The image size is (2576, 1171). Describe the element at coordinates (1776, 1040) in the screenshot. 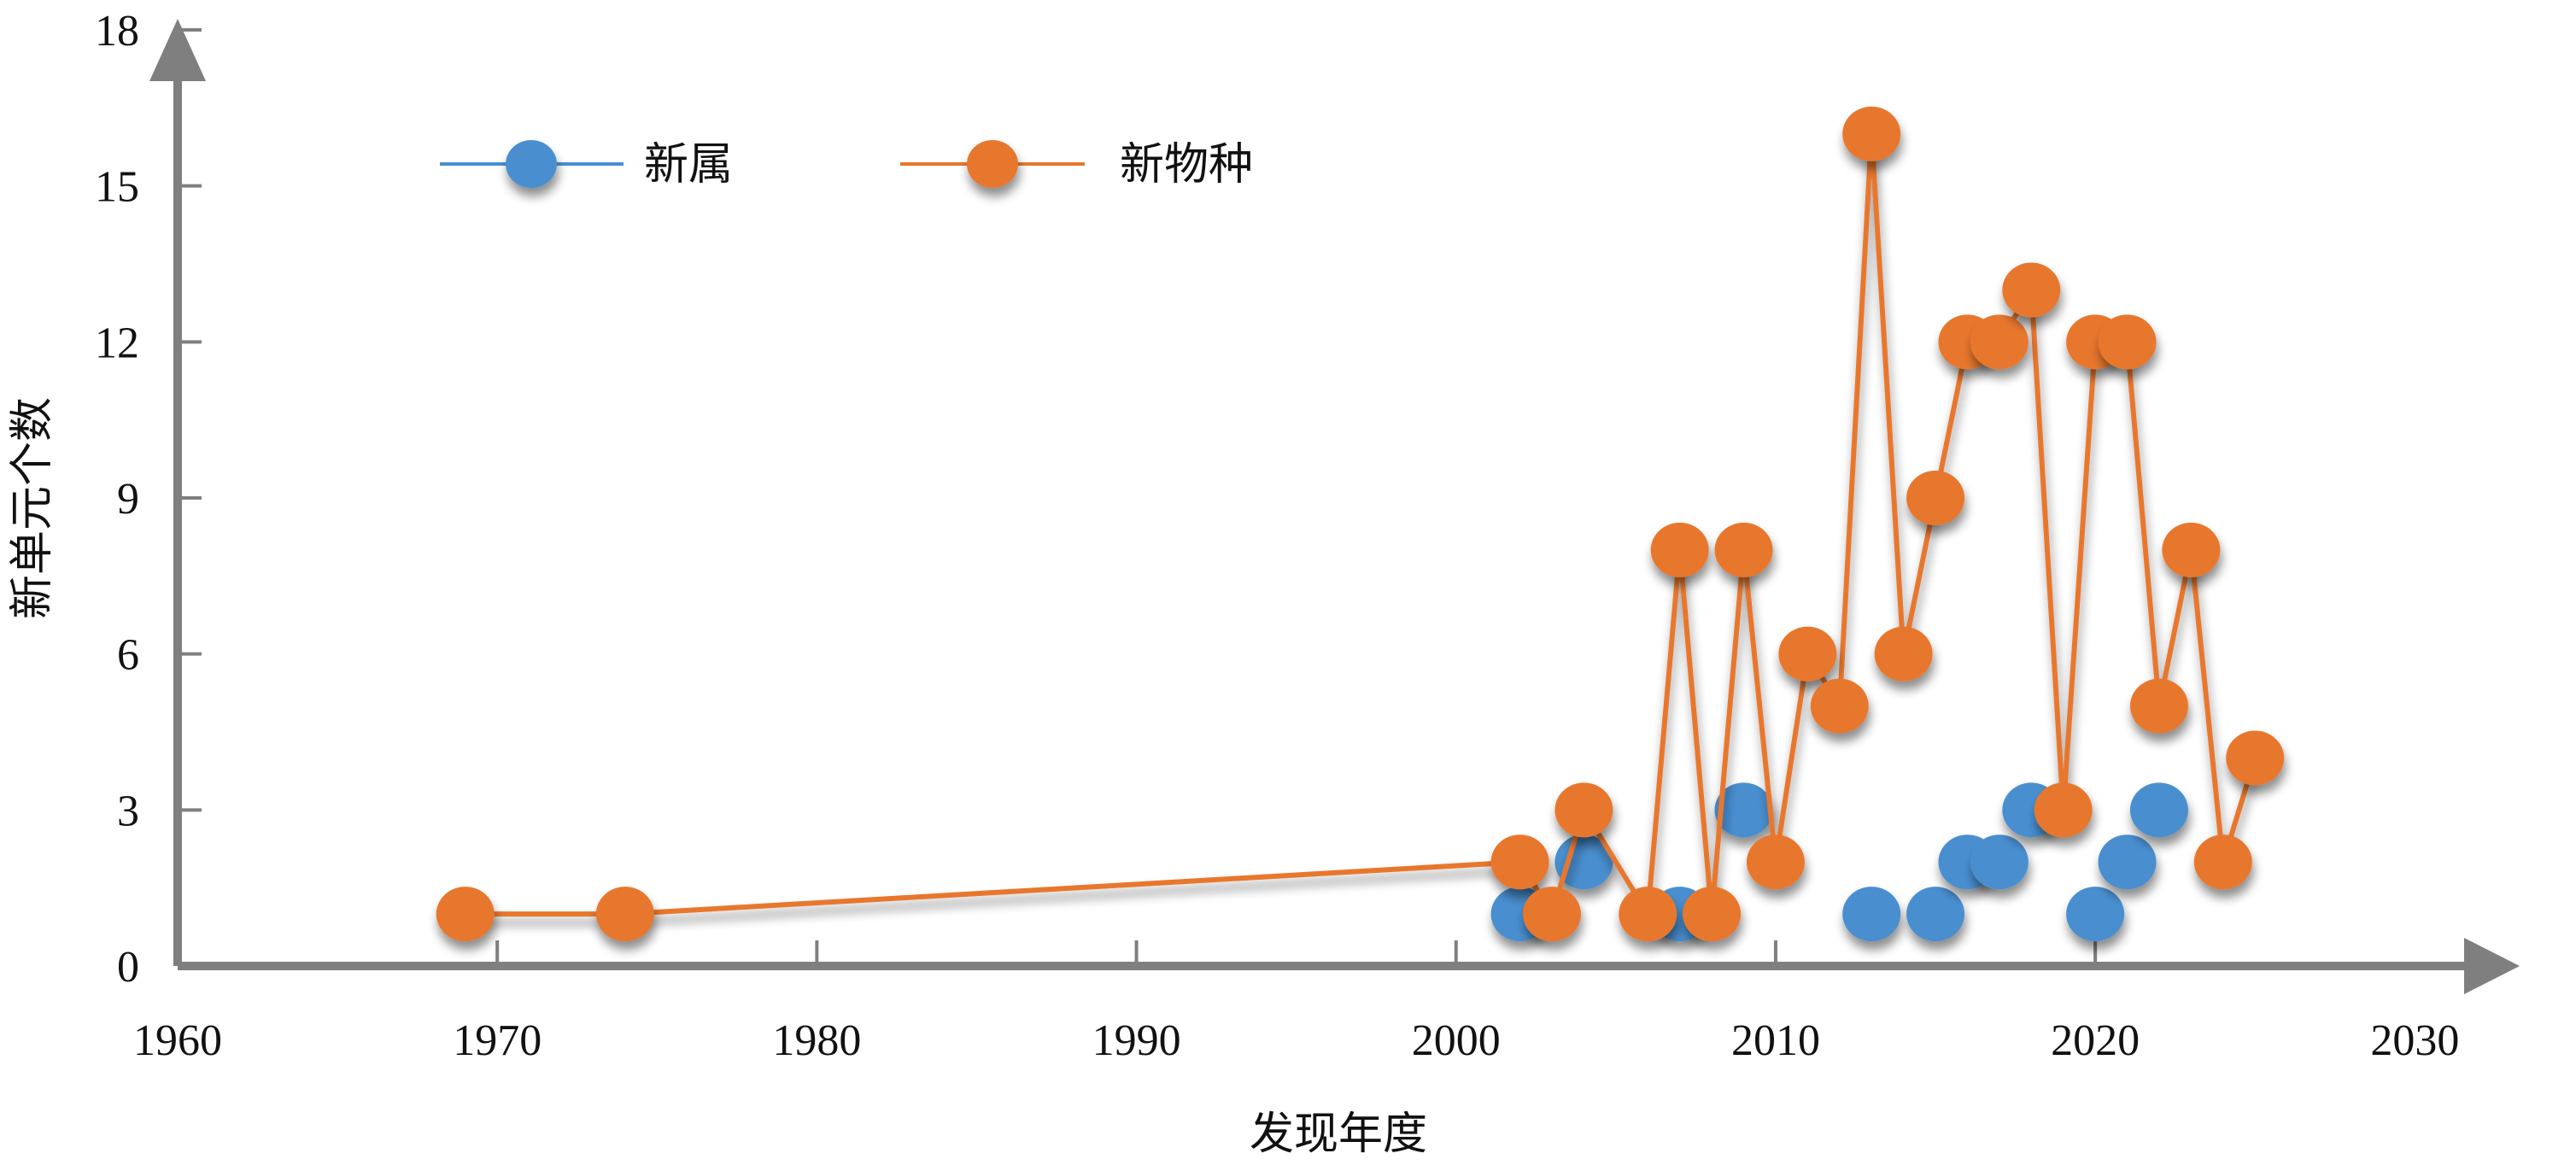

I see `x-tick-label: 2010` at that location.